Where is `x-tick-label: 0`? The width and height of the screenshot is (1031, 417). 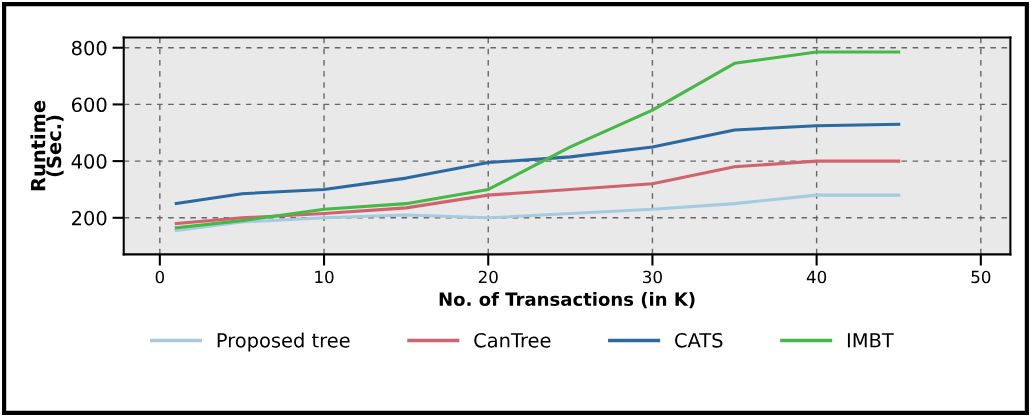
x-tick-label: 0 is located at coordinates (160, 277).